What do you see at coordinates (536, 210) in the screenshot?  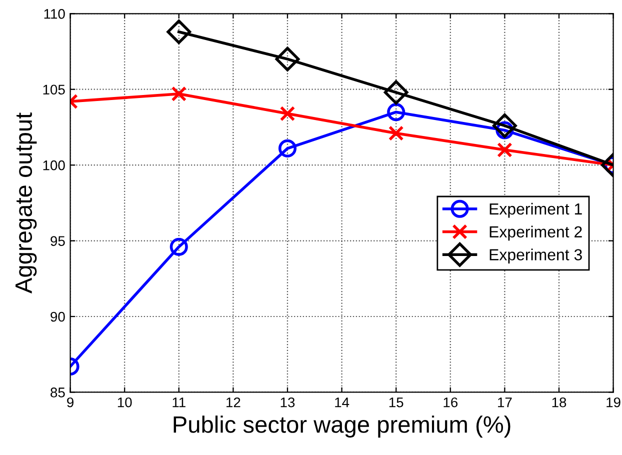 I see `legend-label: Experiment 1` at bounding box center [536, 210].